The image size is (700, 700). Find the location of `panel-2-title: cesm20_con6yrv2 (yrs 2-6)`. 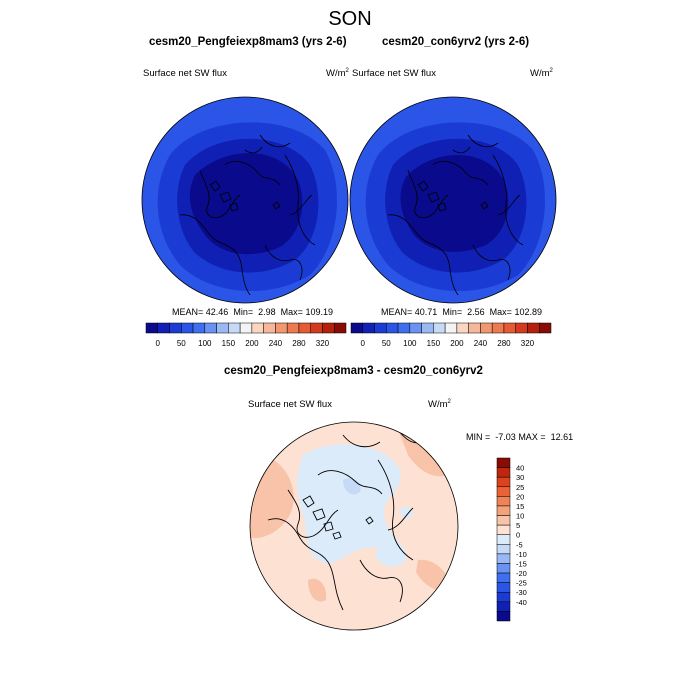

panel-2-title: cesm20_con6yrv2 (yrs 2-6) is located at coordinates (456, 42).